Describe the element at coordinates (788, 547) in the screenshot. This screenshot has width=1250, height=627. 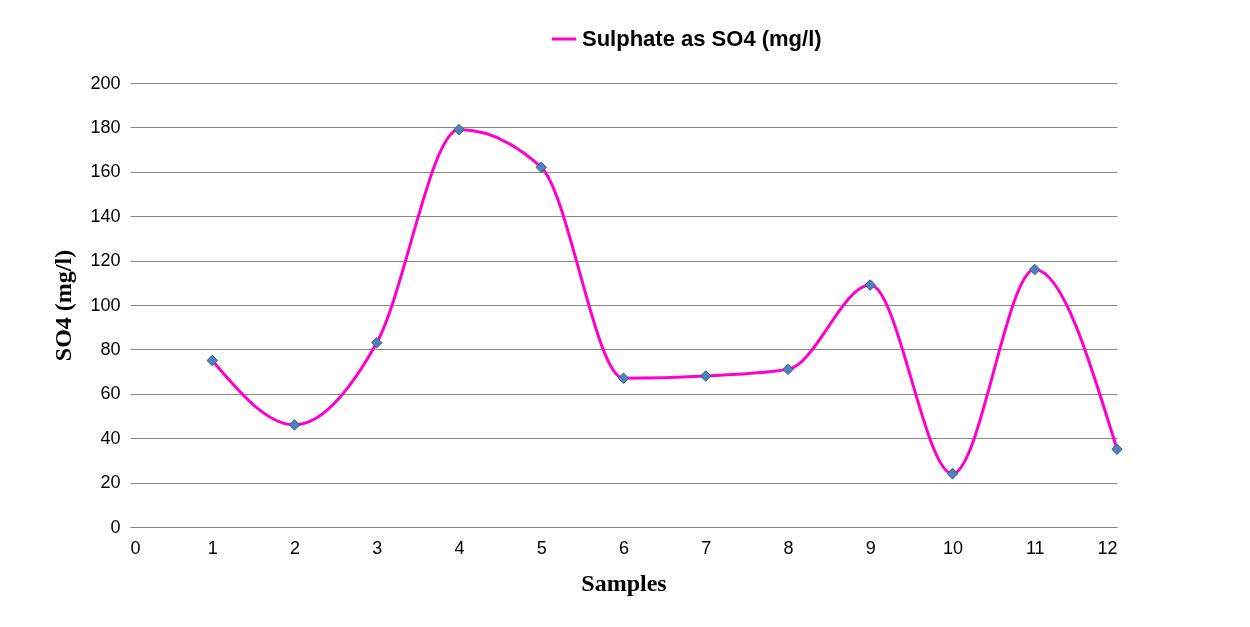
I see `x-tick-label: 8` at that location.